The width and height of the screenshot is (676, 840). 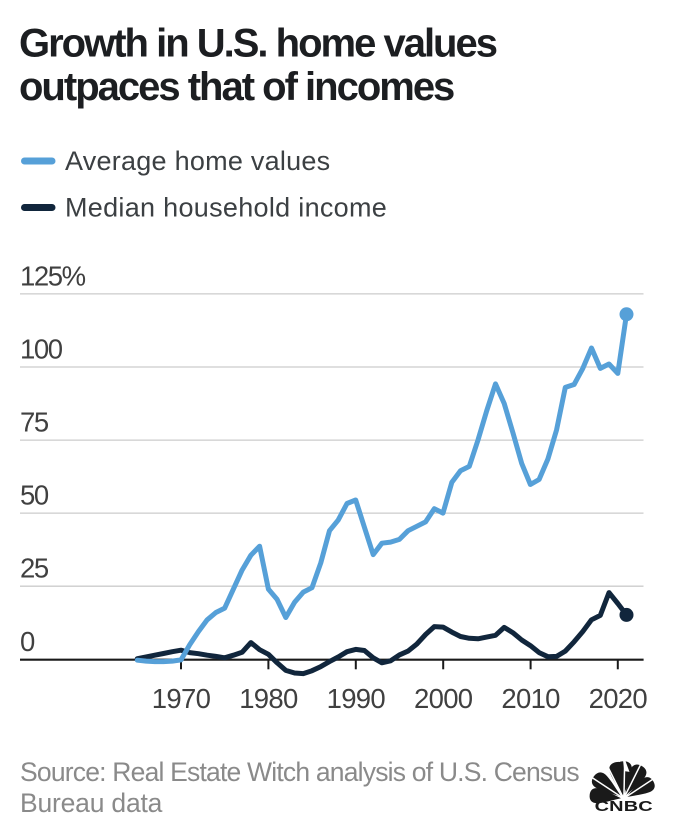 I want to click on svg-text: 25, so click(x=34, y=568).